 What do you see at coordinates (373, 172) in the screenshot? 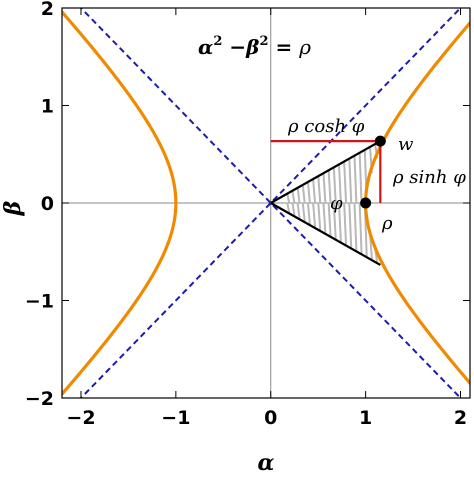
I see `marked-points` at bounding box center [373, 172].